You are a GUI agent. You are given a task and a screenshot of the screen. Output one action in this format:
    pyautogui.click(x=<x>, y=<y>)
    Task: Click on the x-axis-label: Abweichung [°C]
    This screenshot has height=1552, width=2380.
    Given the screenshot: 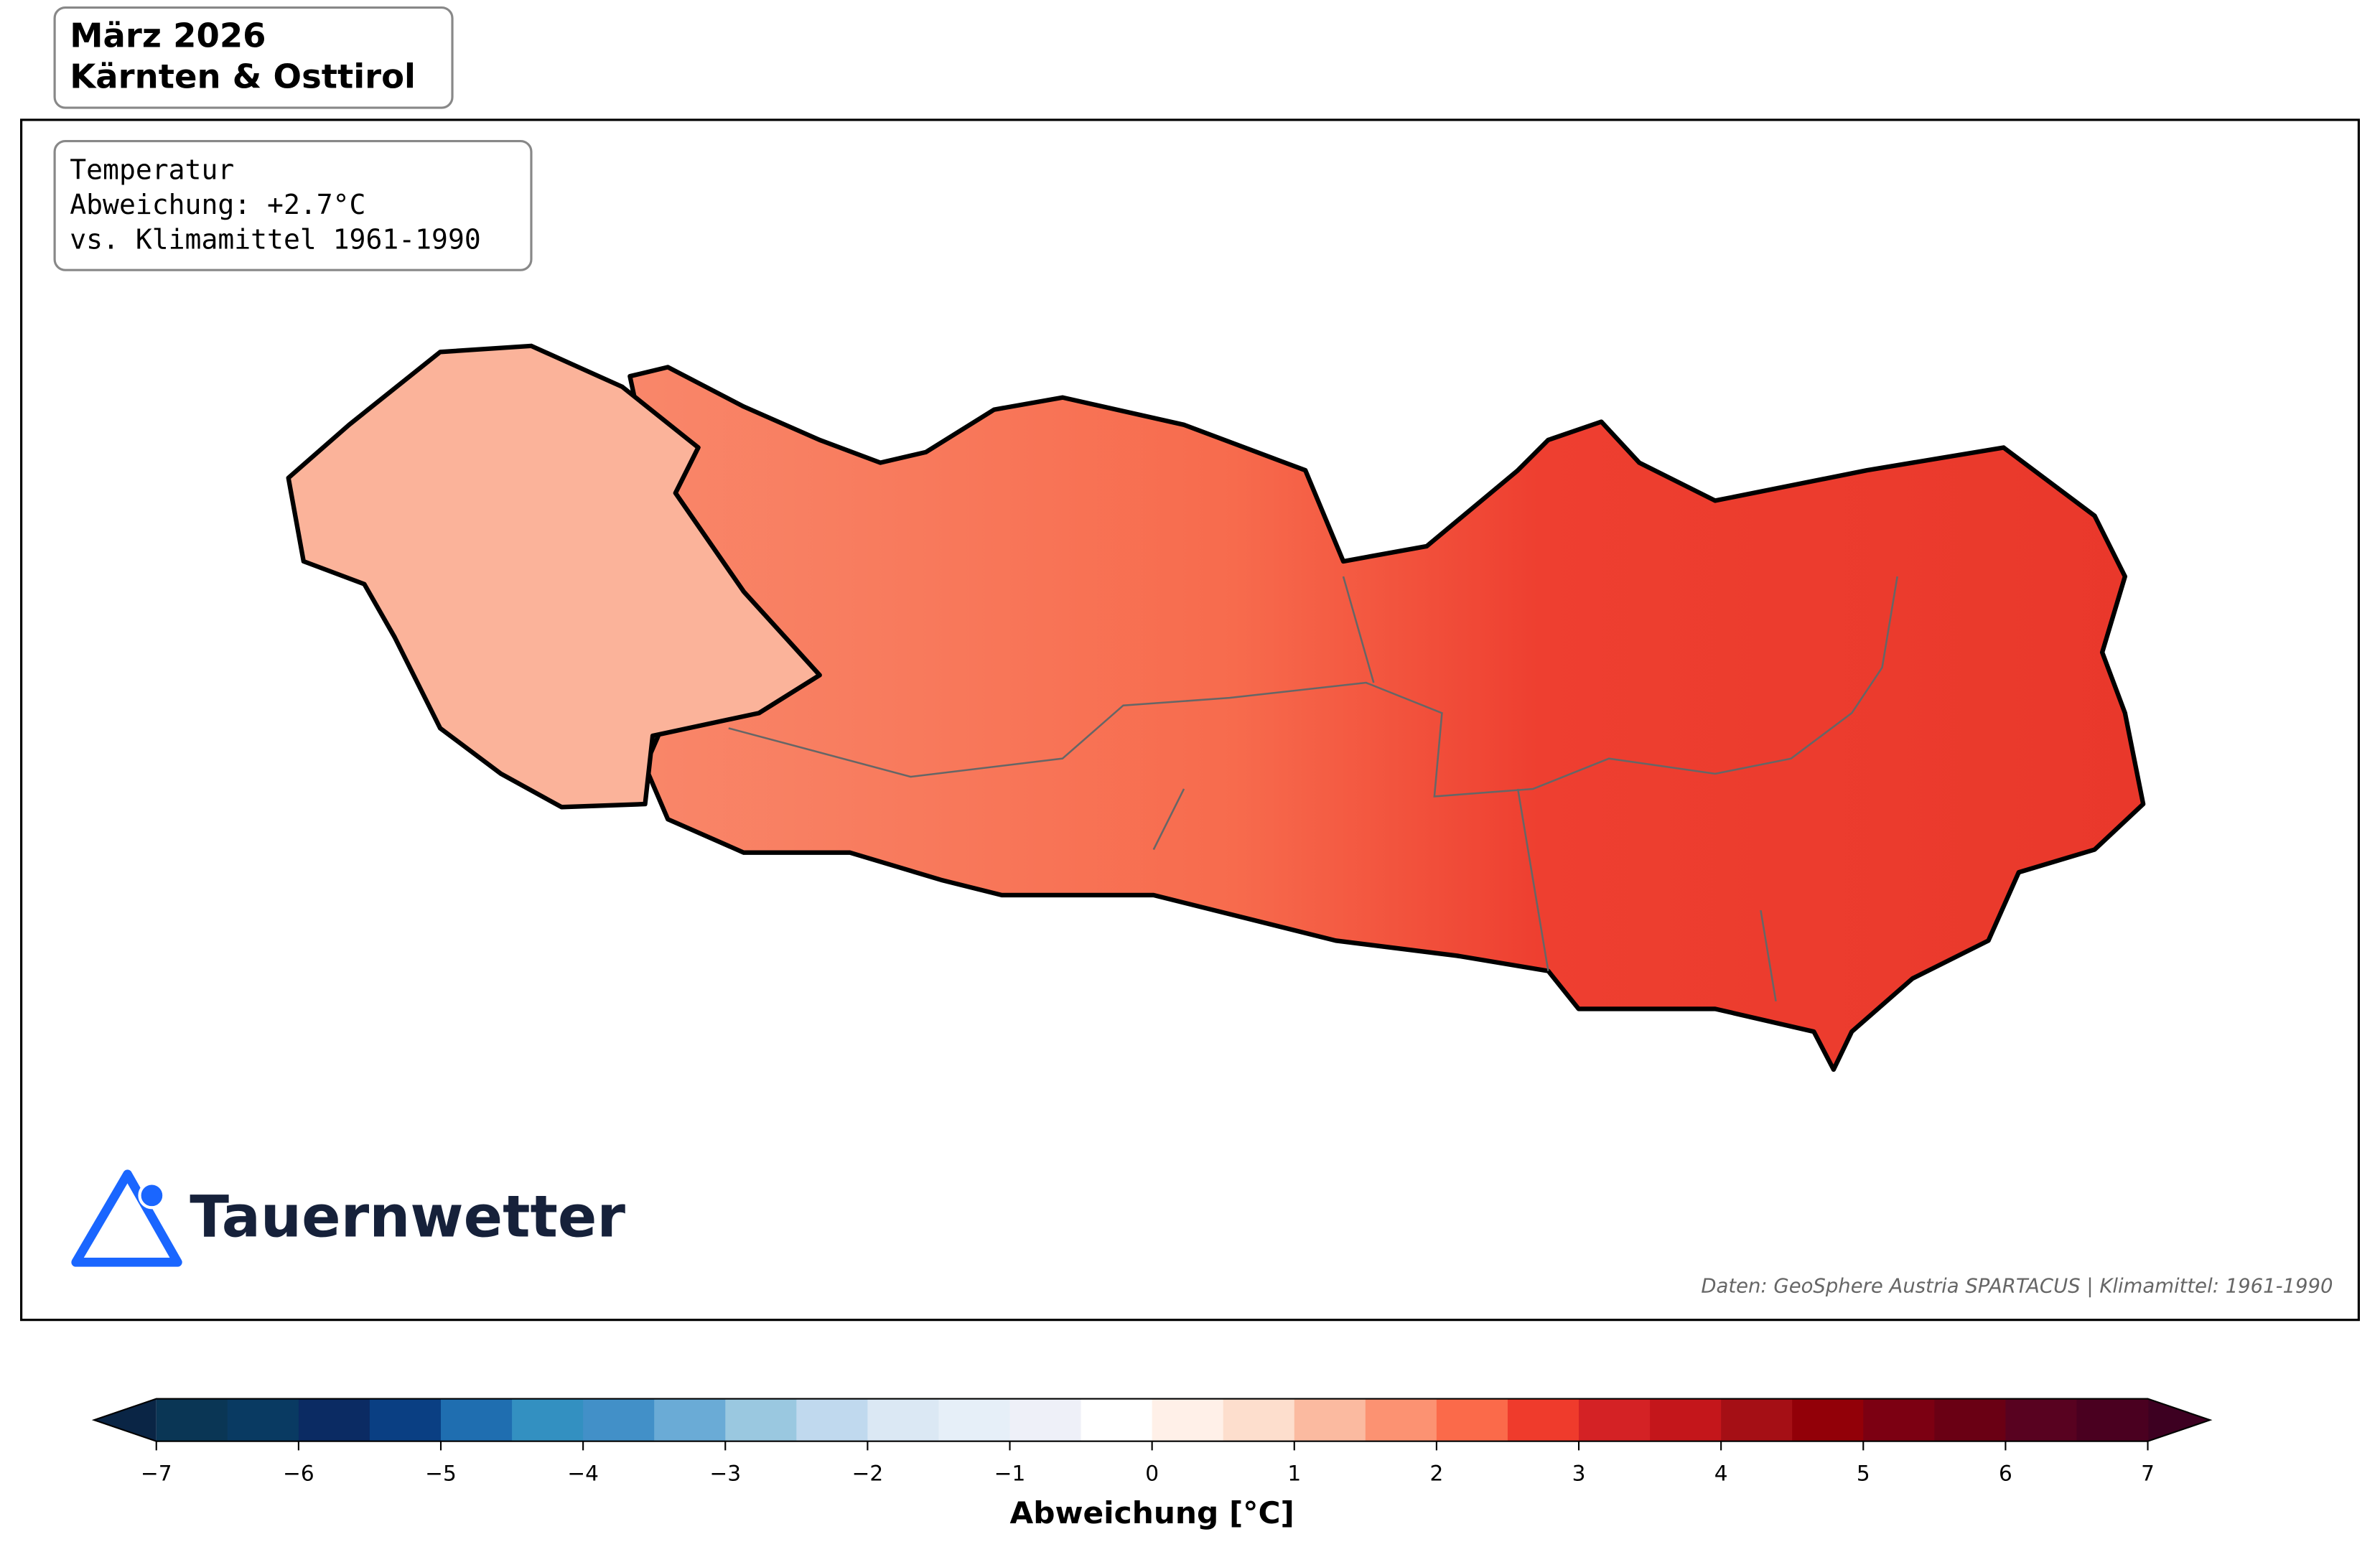 What is the action you would take?
    pyautogui.click(x=1151, y=1512)
    